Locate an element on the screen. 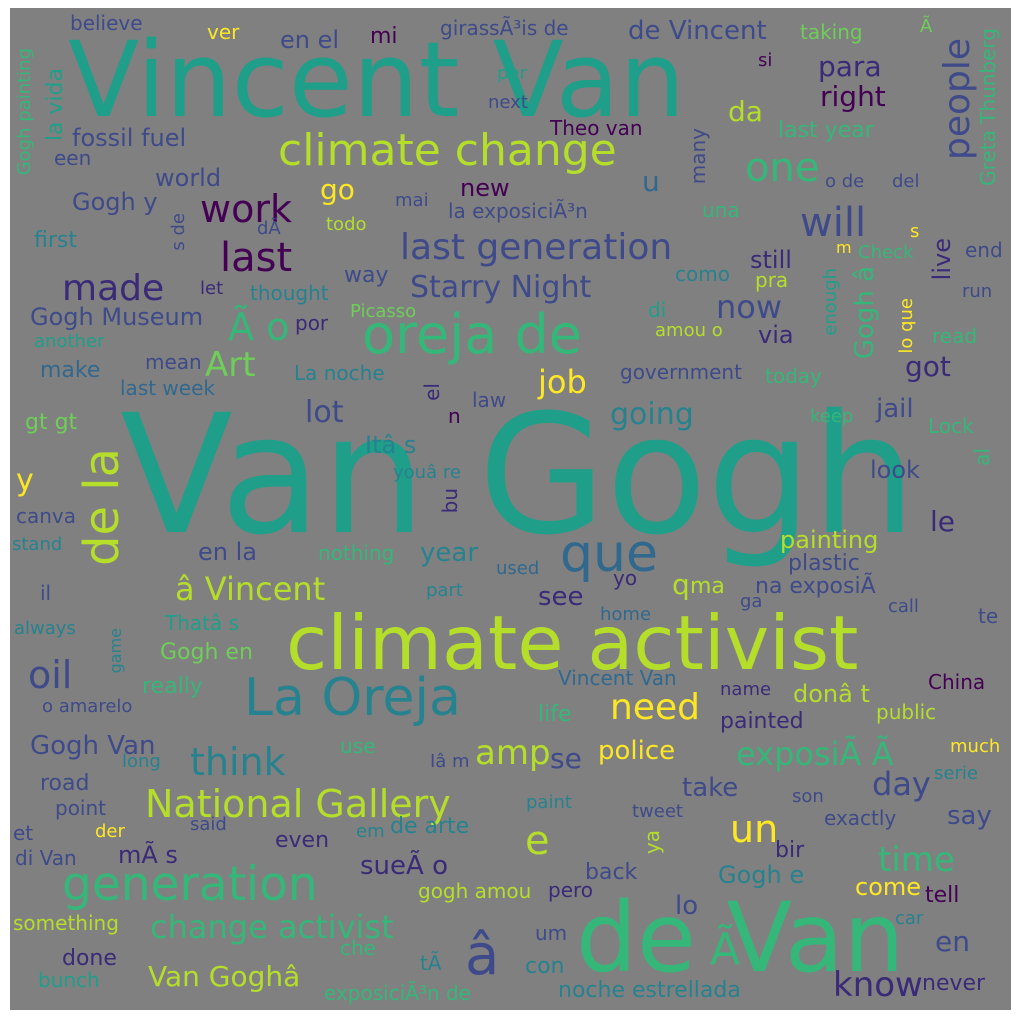 The height and width of the screenshot is (1020, 1021). word: Lock is located at coordinates (951, 426).